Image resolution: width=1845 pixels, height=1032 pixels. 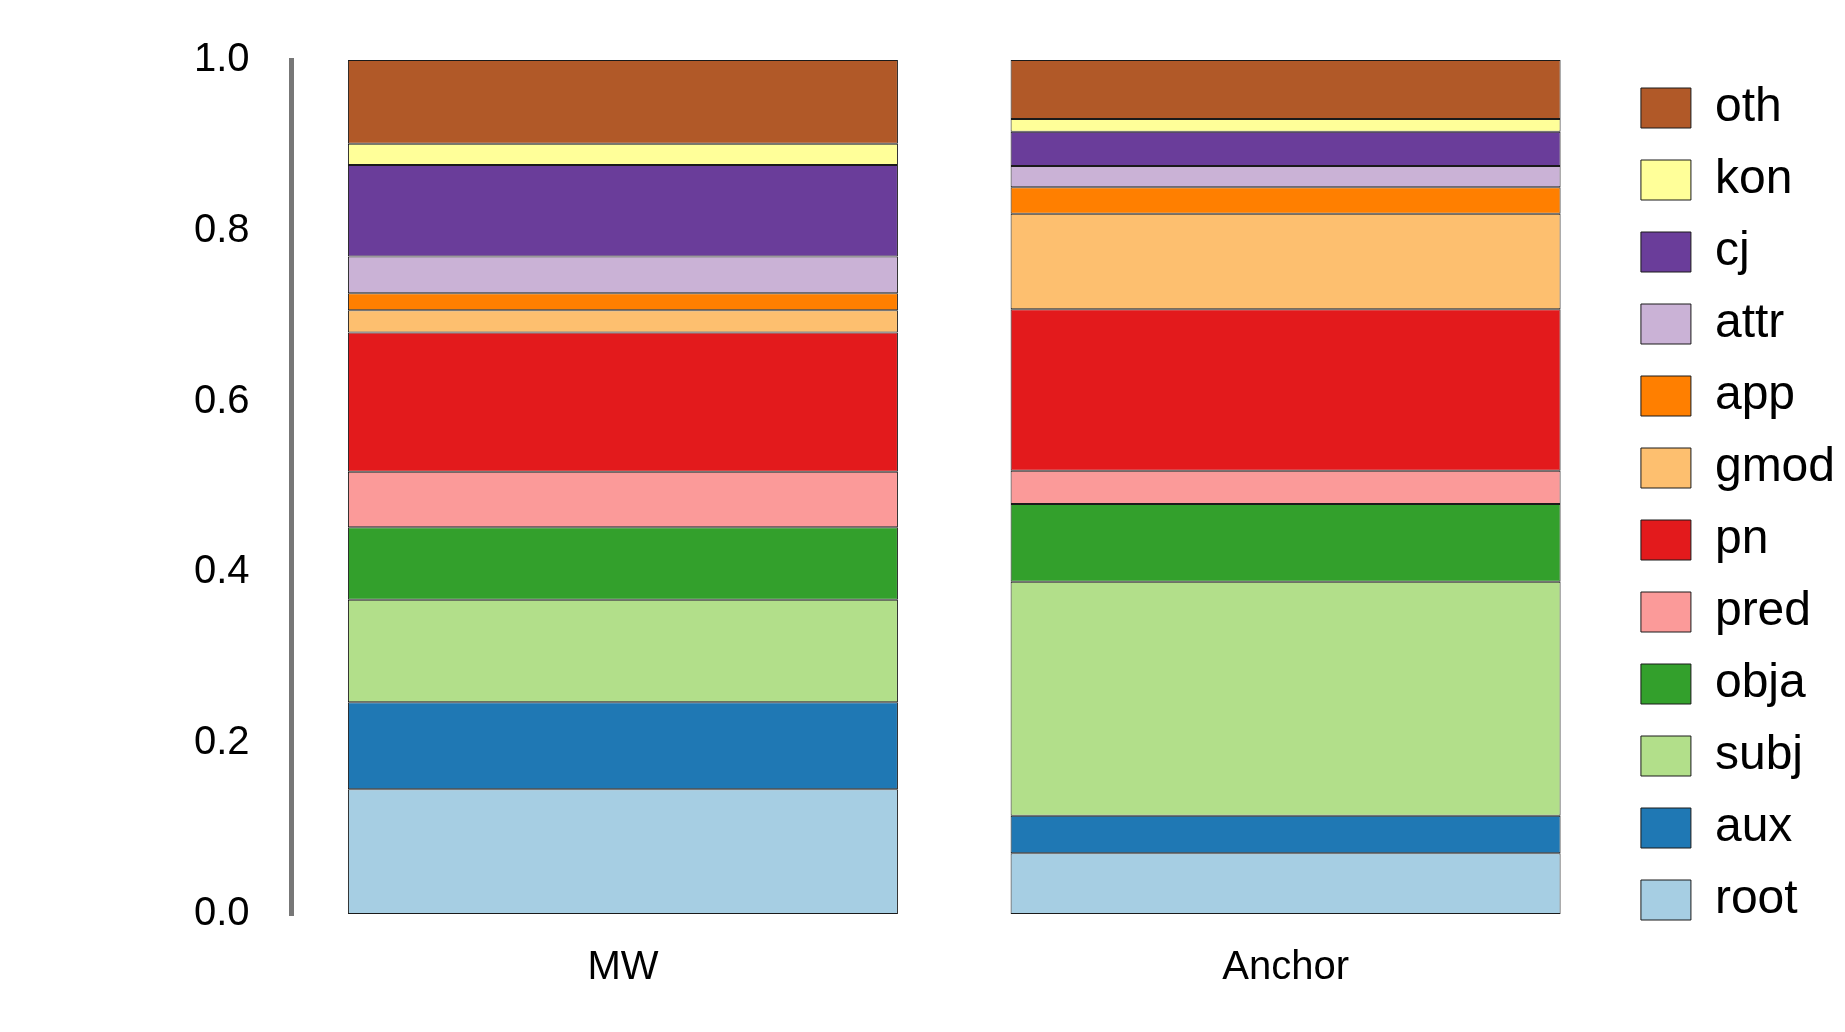 What do you see at coordinates (222, 911) in the screenshot?
I see `y-tick-label: 0.0` at bounding box center [222, 911].